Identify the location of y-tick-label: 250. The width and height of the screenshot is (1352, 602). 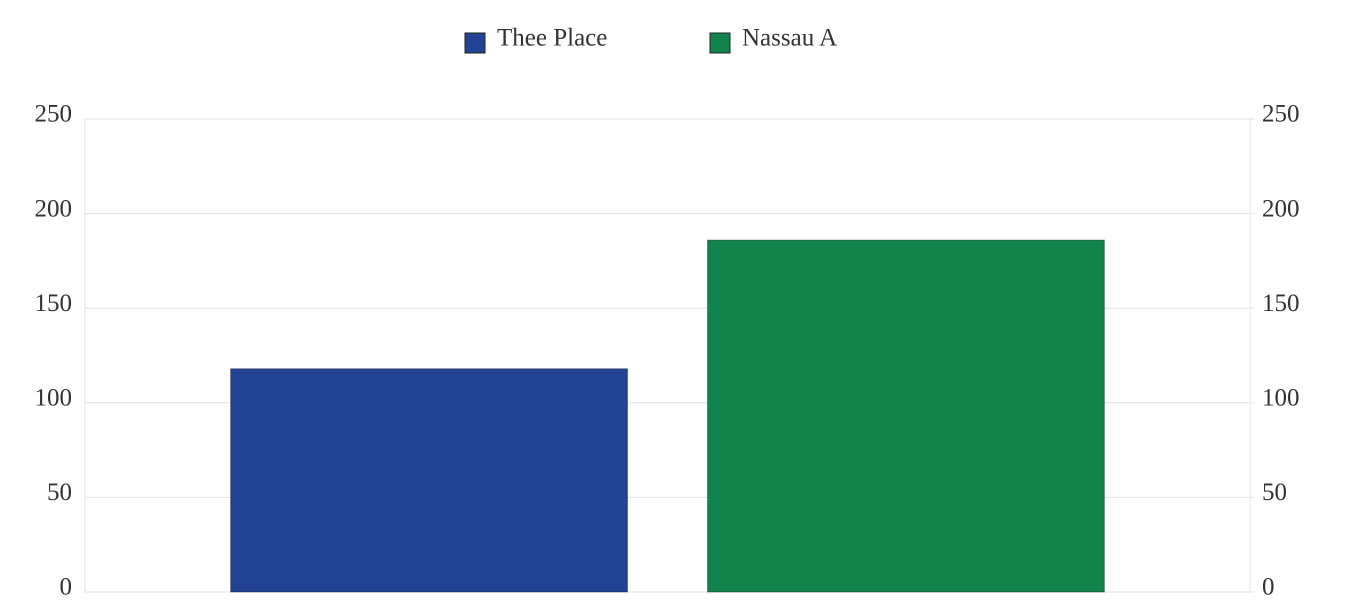
(54, 114).